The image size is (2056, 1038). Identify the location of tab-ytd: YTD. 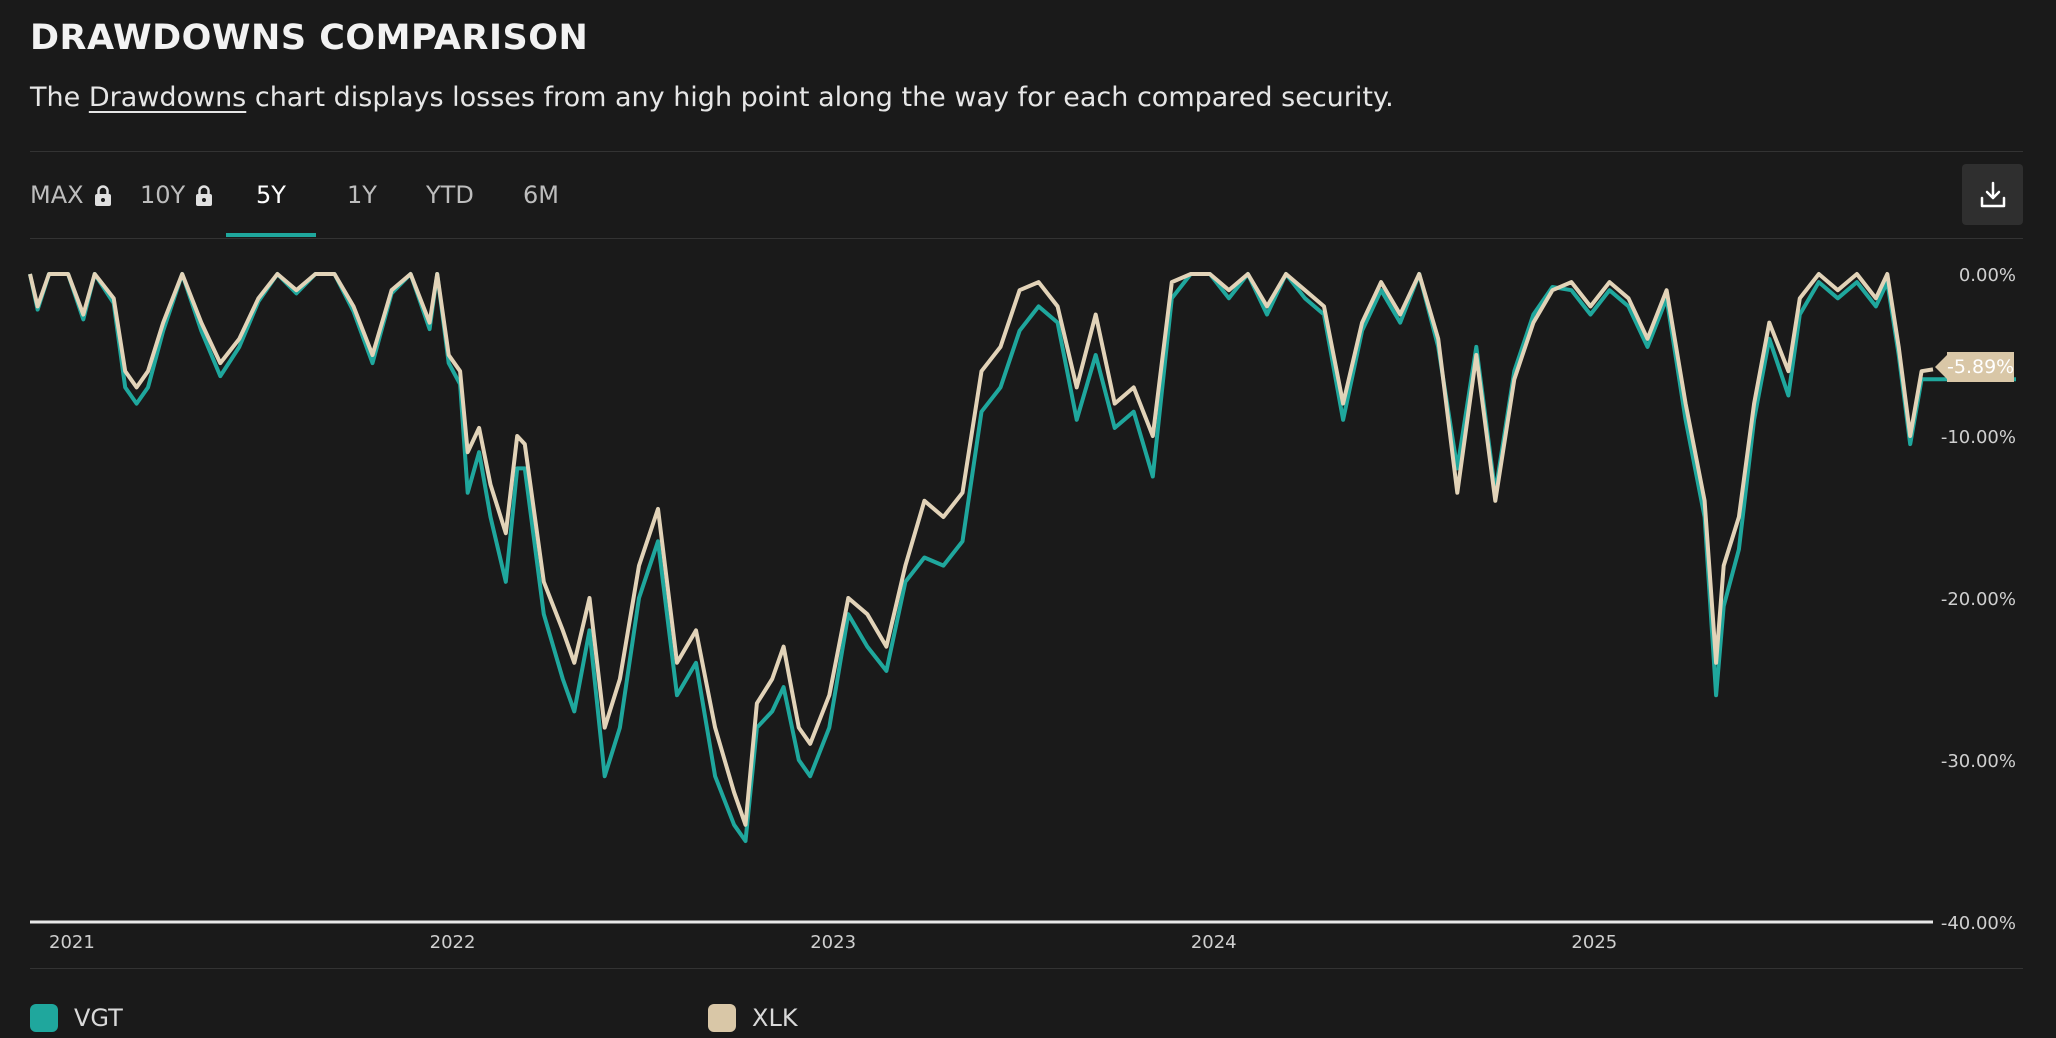
(450, 195).